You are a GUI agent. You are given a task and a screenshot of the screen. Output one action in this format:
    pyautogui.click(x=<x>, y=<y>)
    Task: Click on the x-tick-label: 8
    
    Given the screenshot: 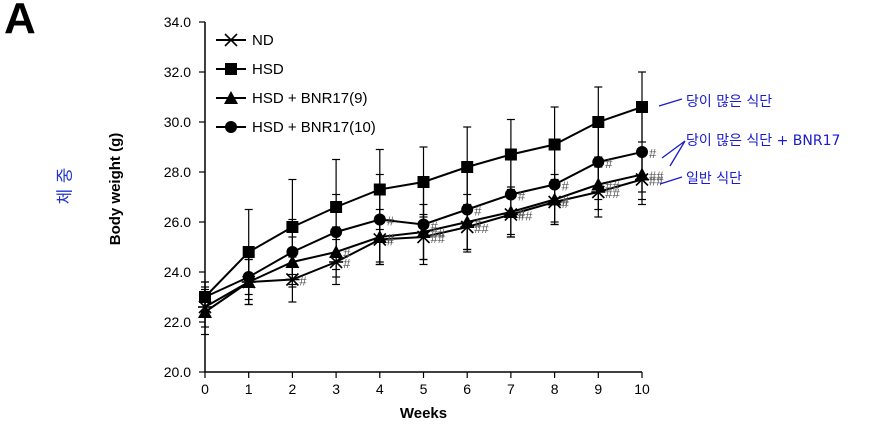 What is the action you would take?
    pyautogui.click(x=555, y=389)
    